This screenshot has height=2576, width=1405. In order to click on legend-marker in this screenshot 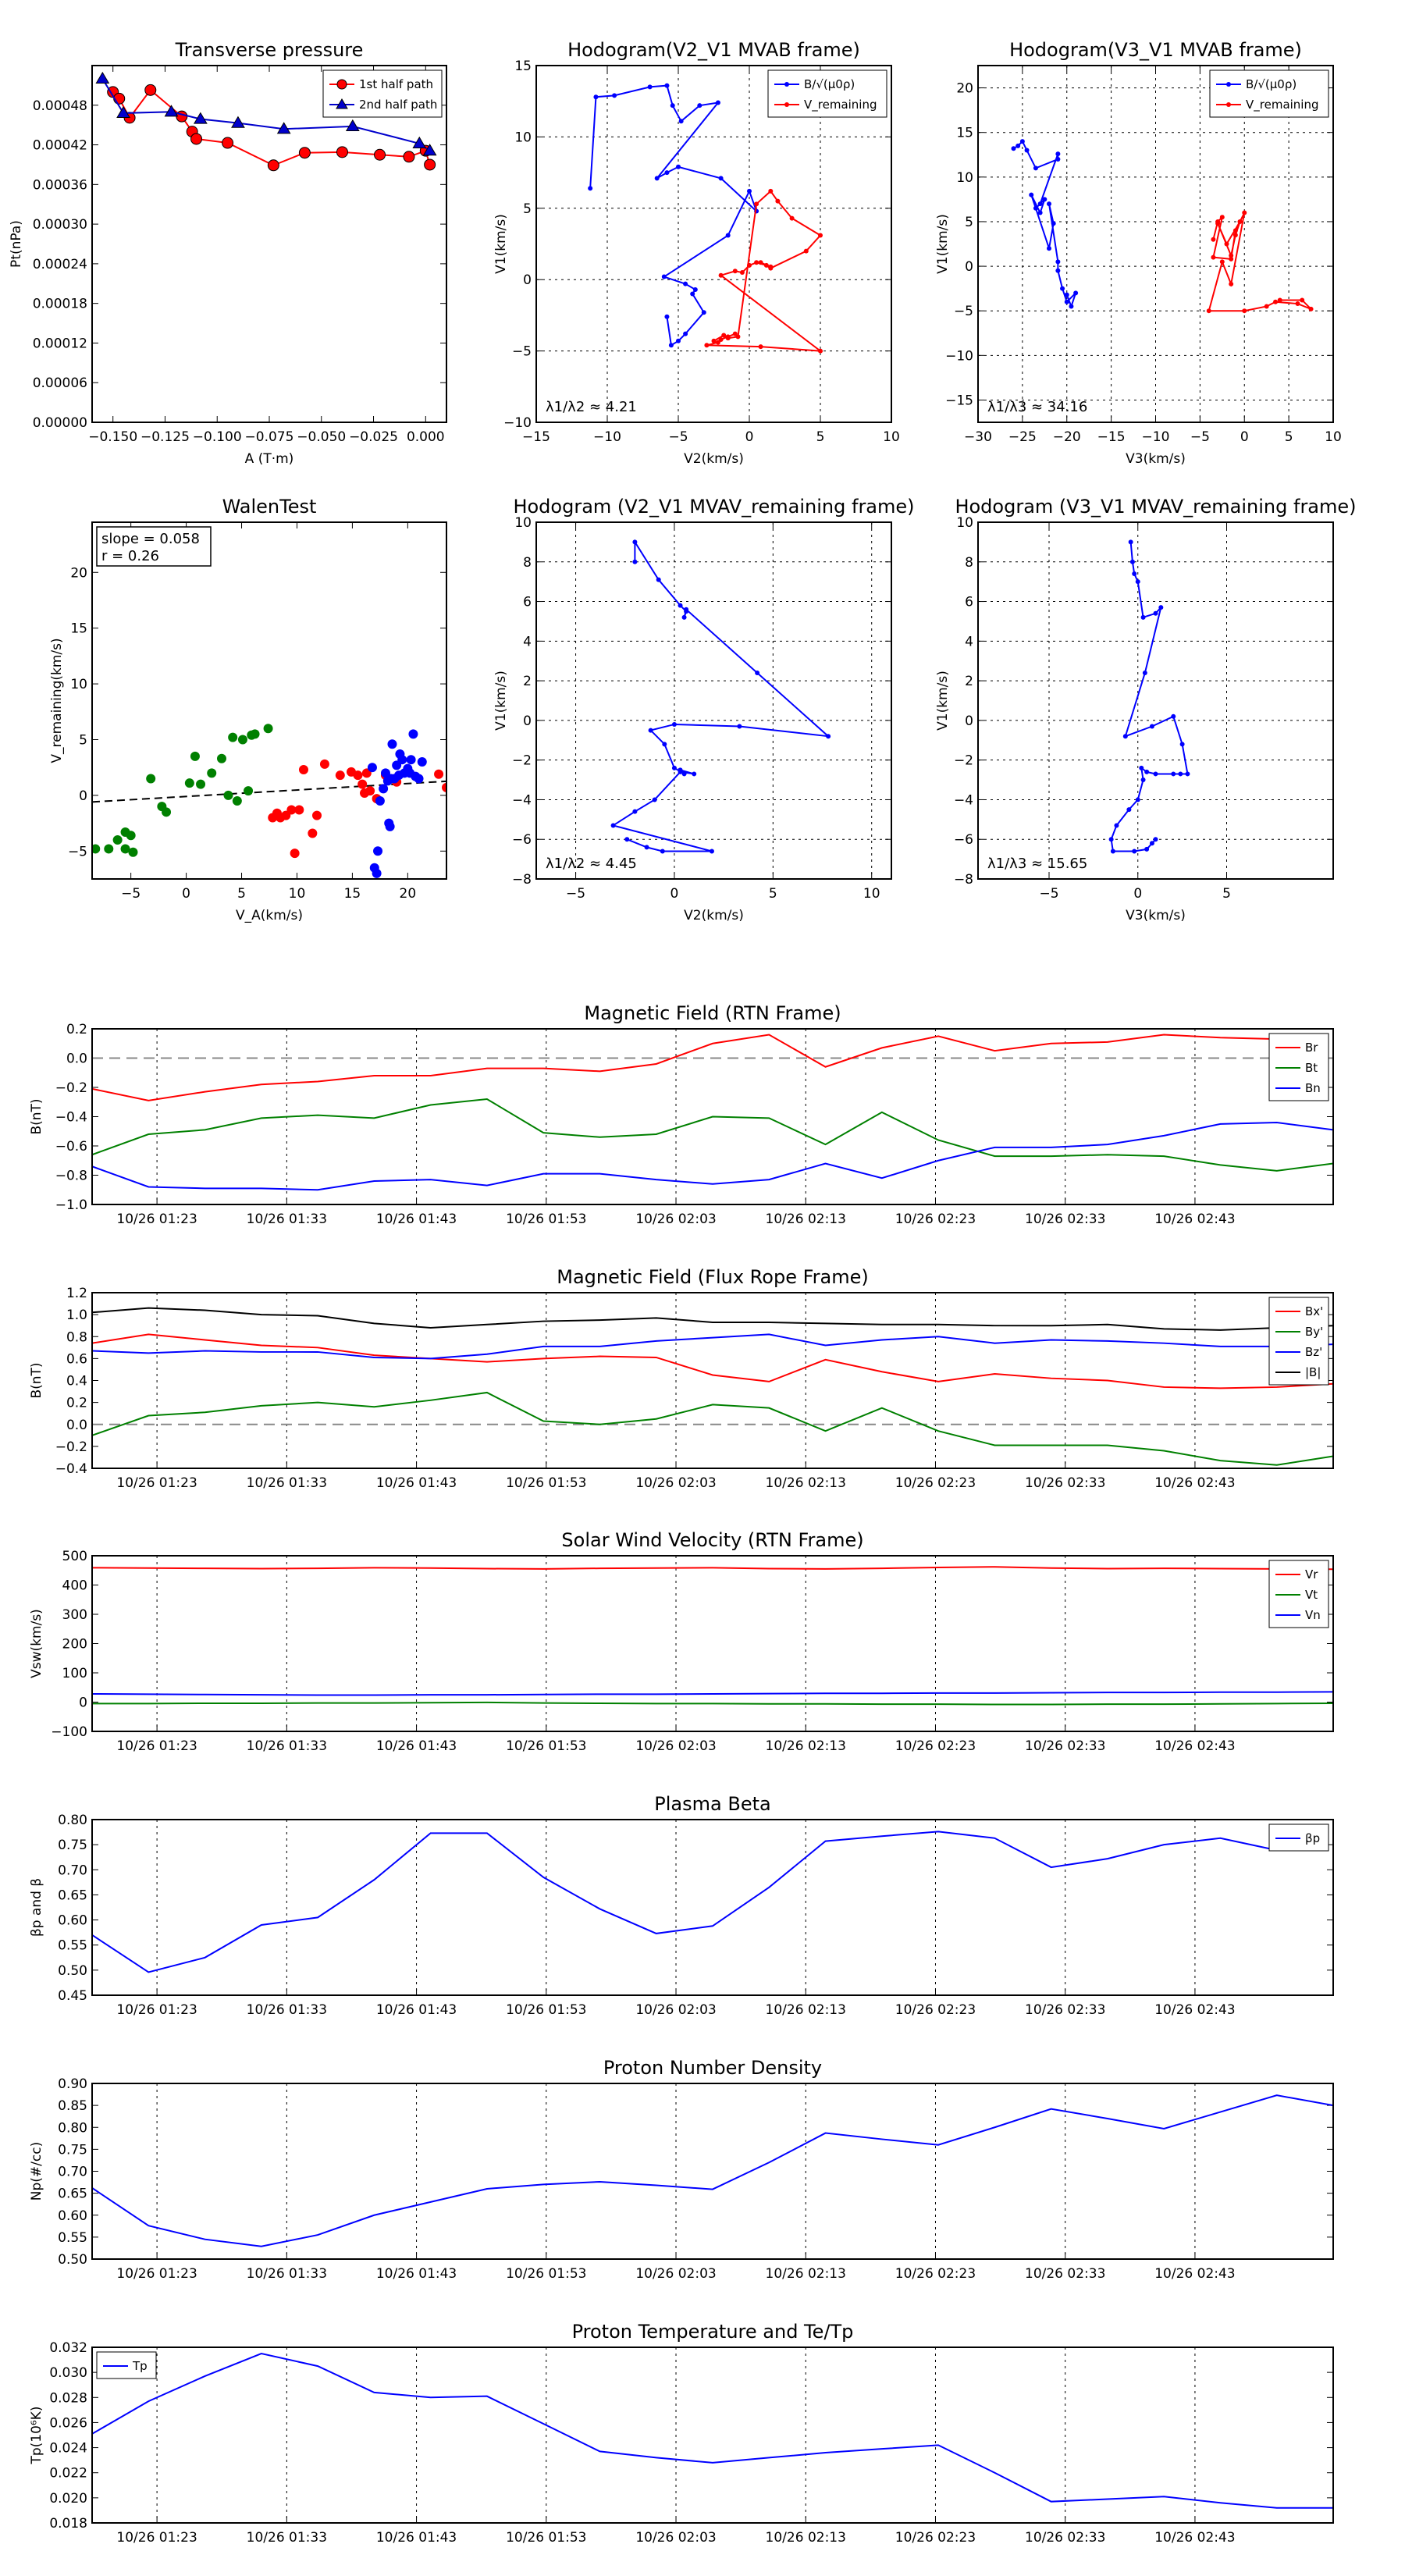, I will do `click(1228, 104)`.